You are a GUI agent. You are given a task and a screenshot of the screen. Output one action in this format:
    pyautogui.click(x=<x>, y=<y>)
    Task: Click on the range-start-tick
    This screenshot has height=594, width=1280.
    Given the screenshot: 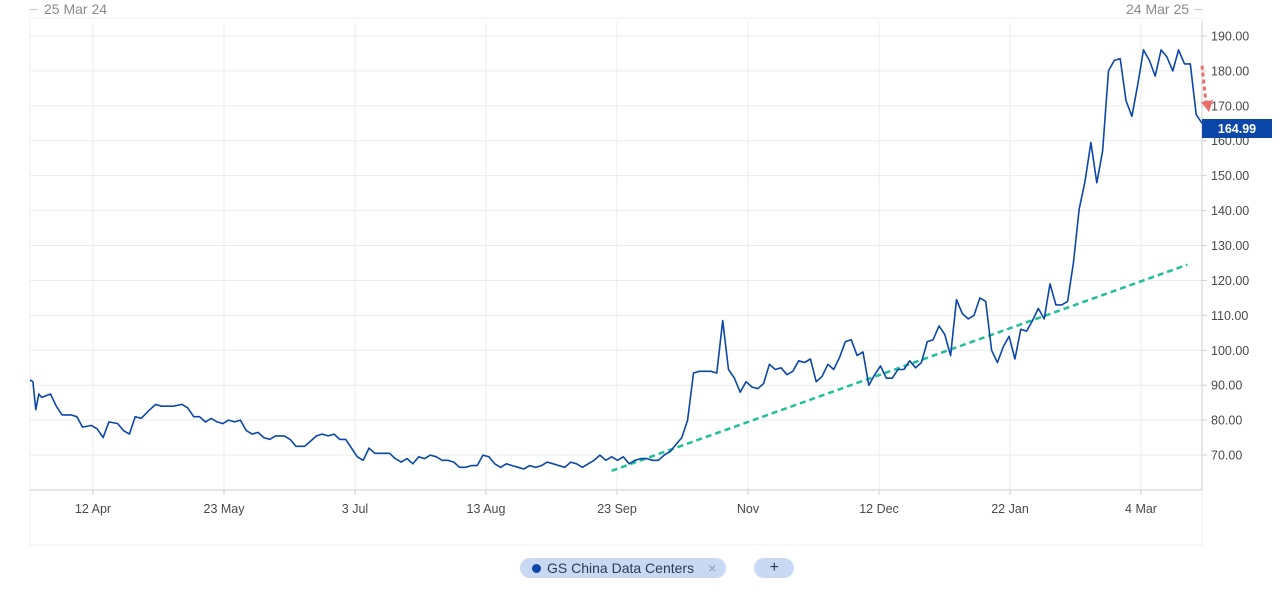 What is the action you would take?
    pyautogui.click(x=34, y=9)
    